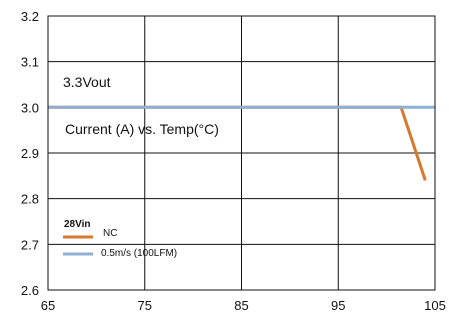 The width and height of the screenshot is (449, 320). What do you see at coordinates (30, 153) in the screenshot?
I see `y-tick-label: 2.9` at bounding box center [30, 153].